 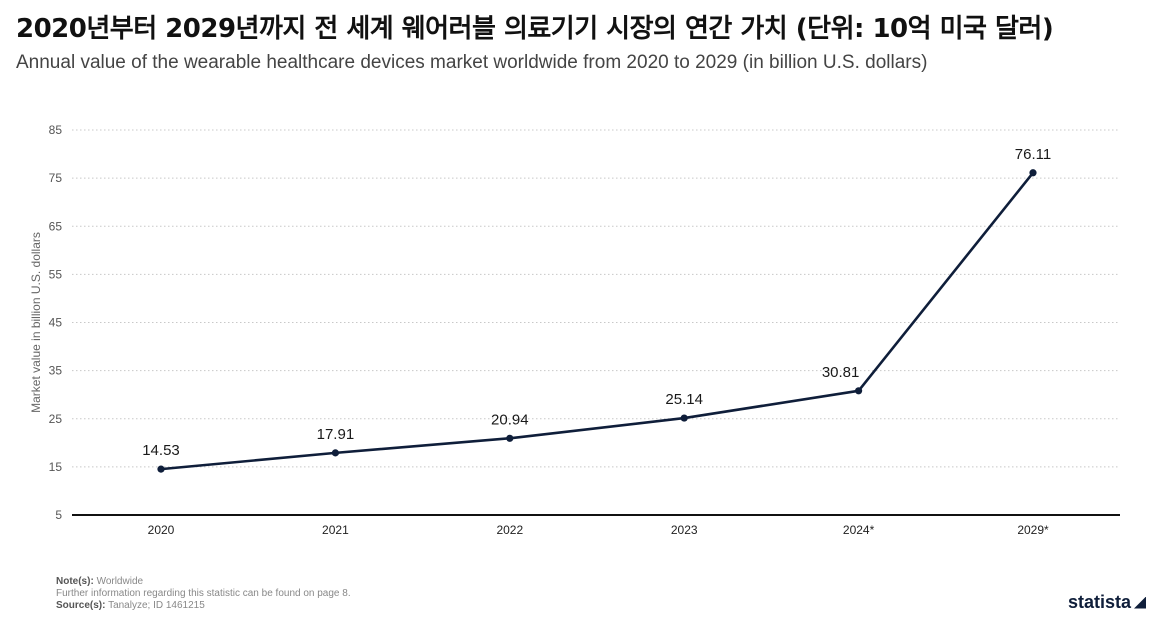 I want to click on y-tick-label: 45, so click(x=56, y=323).